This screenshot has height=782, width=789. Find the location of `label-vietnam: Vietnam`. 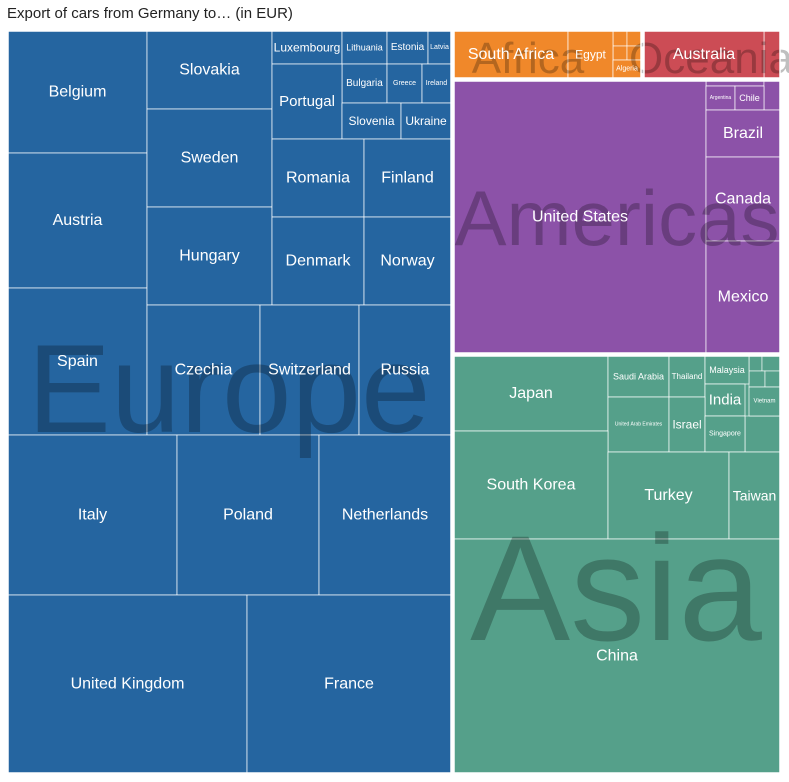

label-vietnam: Vietnam is located at coordinates (765, 402).